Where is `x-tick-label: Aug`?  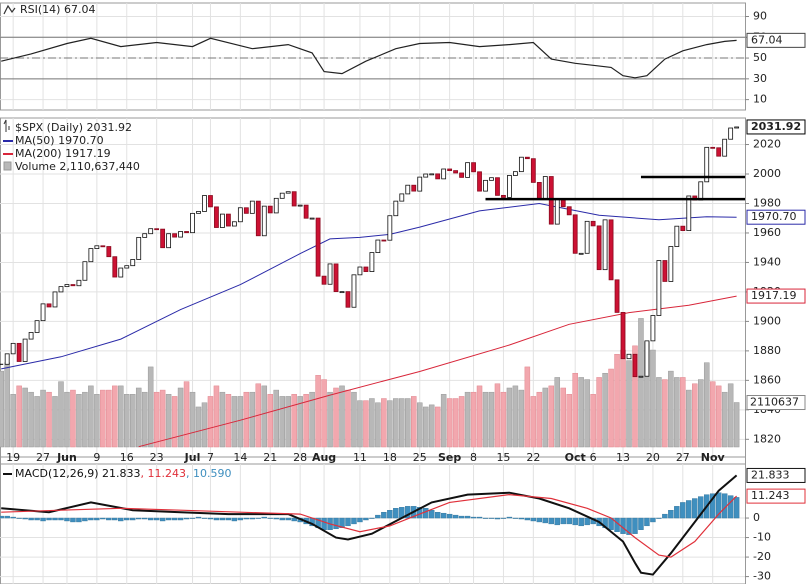
x-tick-label: Aug is located at coordinates (324, 457).